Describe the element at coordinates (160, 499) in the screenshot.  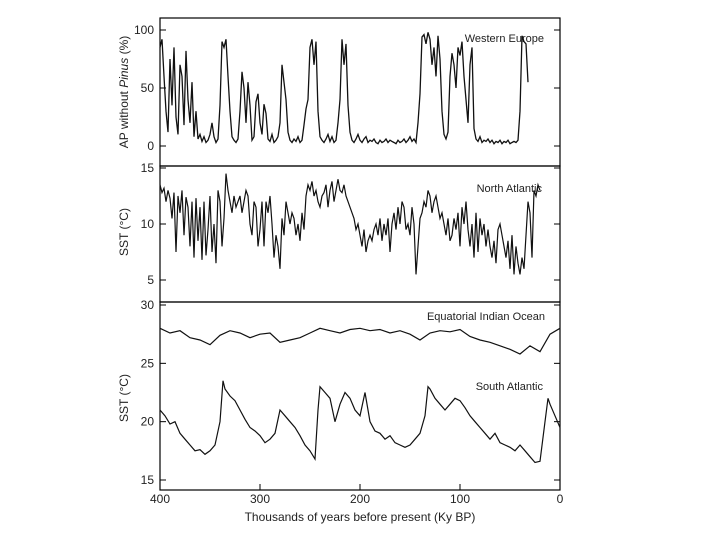
I see `x-tick-label: 400` at that location.